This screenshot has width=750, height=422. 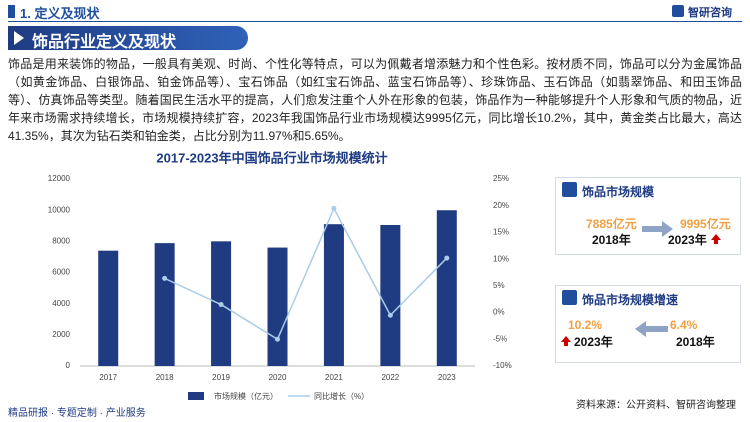 I want to click on x-tick-label: 2018, so click(x=165, y=377).